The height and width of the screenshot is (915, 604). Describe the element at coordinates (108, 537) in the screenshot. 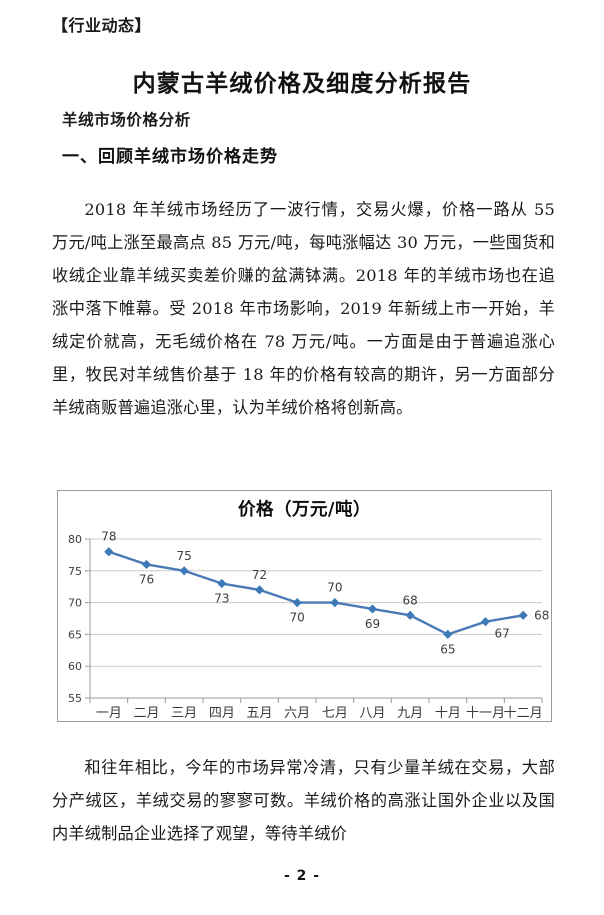

I see `chart-data-label: 78` at that location.